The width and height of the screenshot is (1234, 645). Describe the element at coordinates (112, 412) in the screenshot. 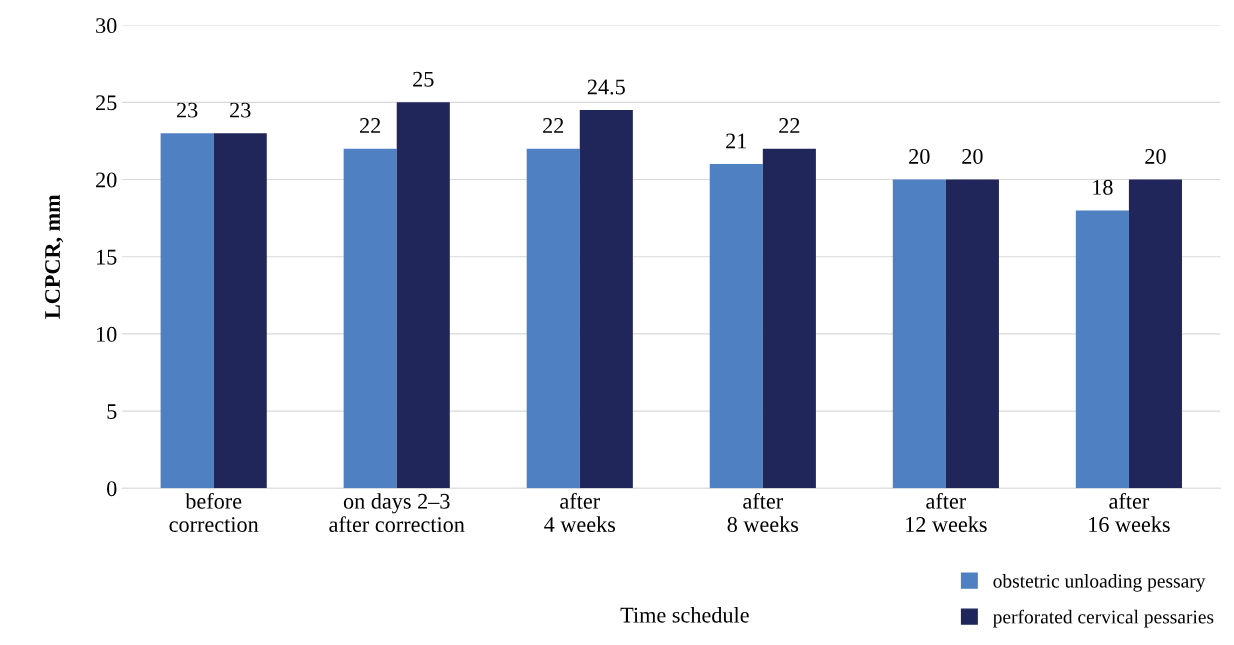

I see `y-tick-label: 5` at that location.